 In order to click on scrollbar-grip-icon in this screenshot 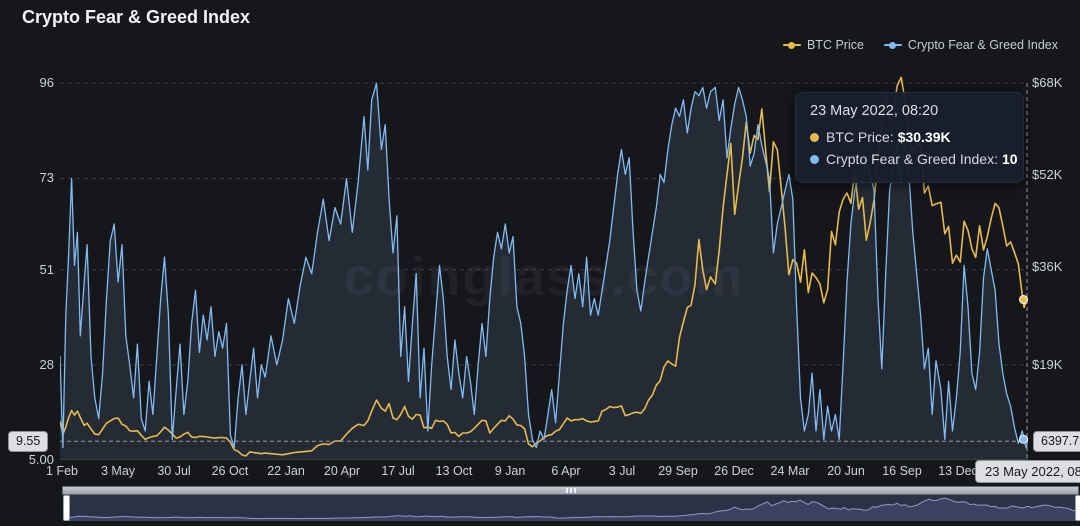, I will do `click(570, 490)`.